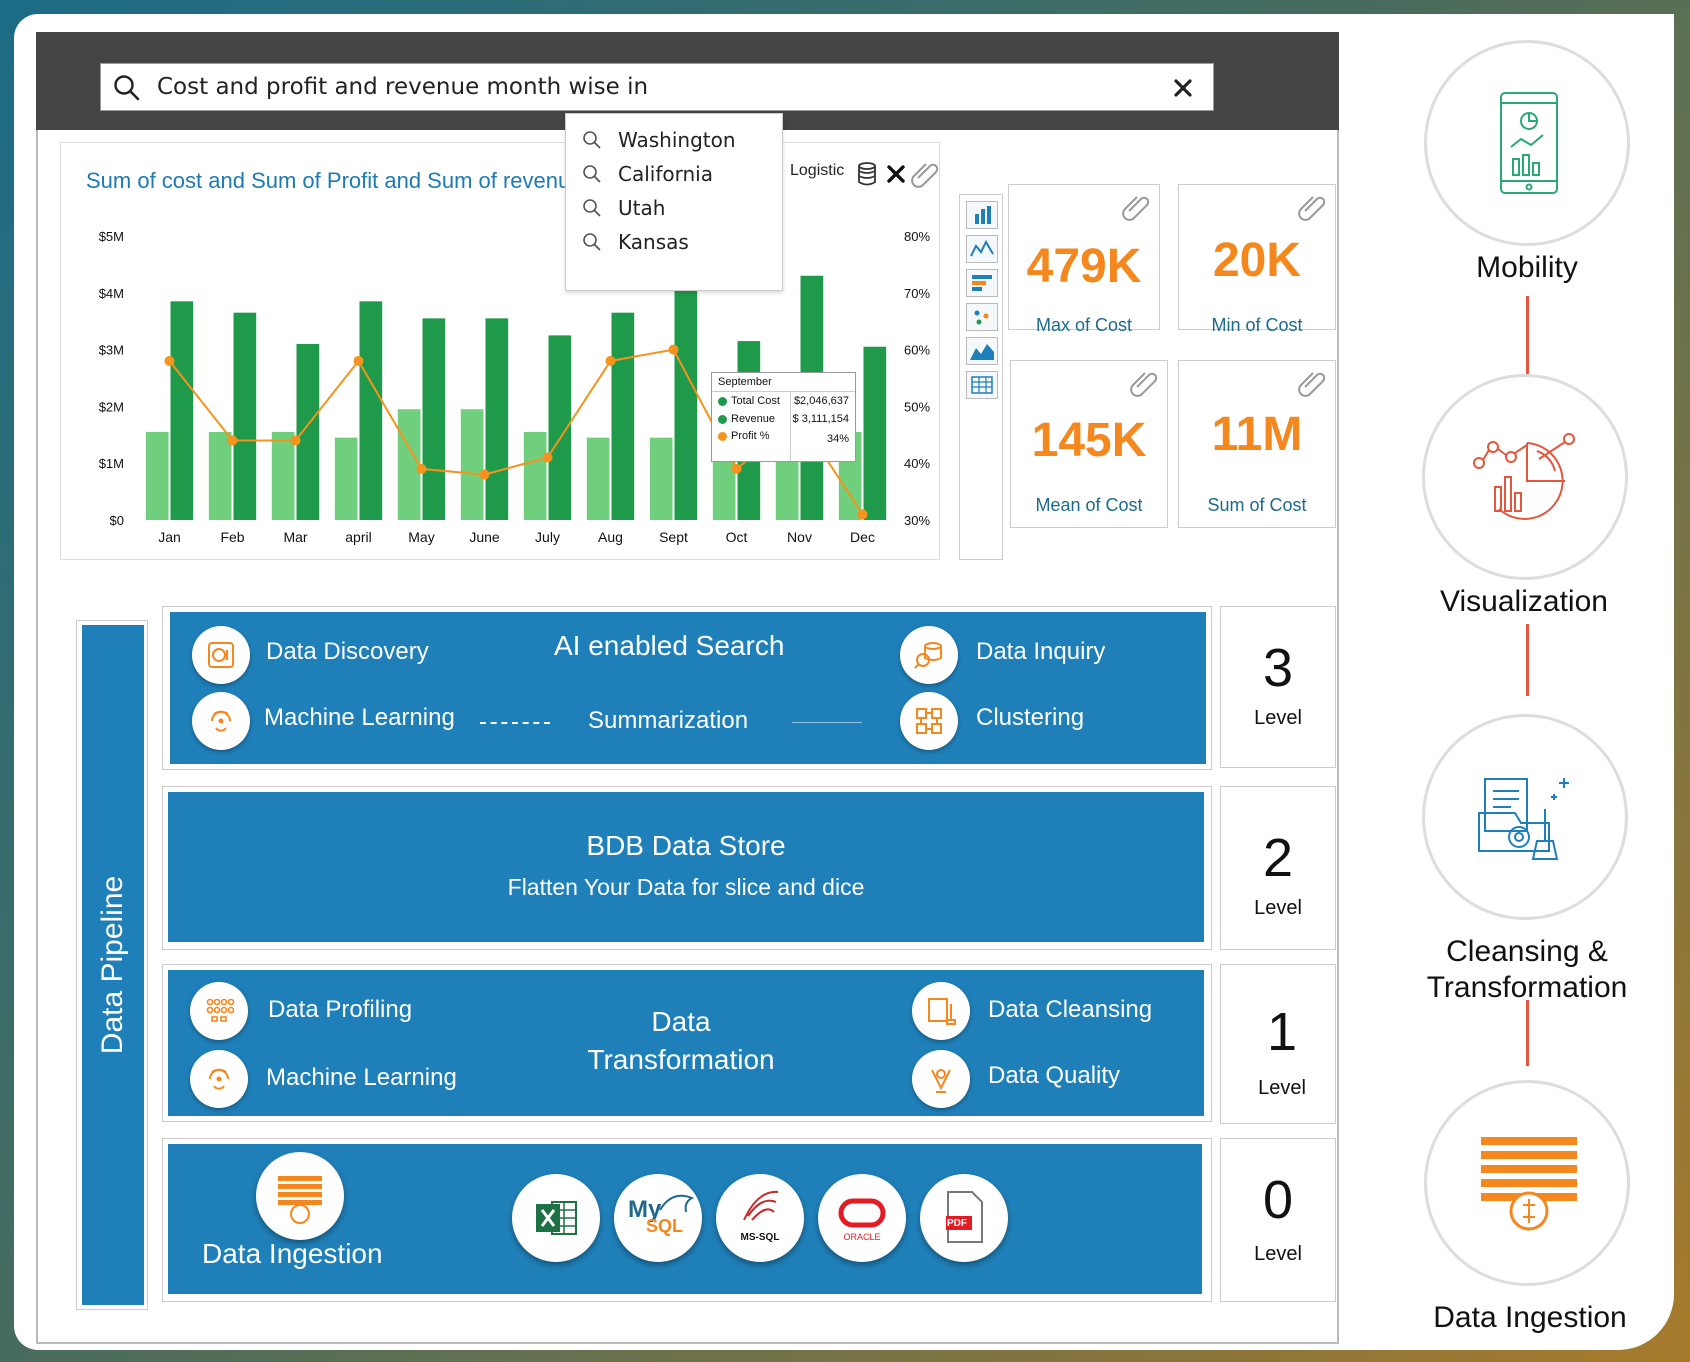  I want to click on x-tick-label: June, so click(484, 537).